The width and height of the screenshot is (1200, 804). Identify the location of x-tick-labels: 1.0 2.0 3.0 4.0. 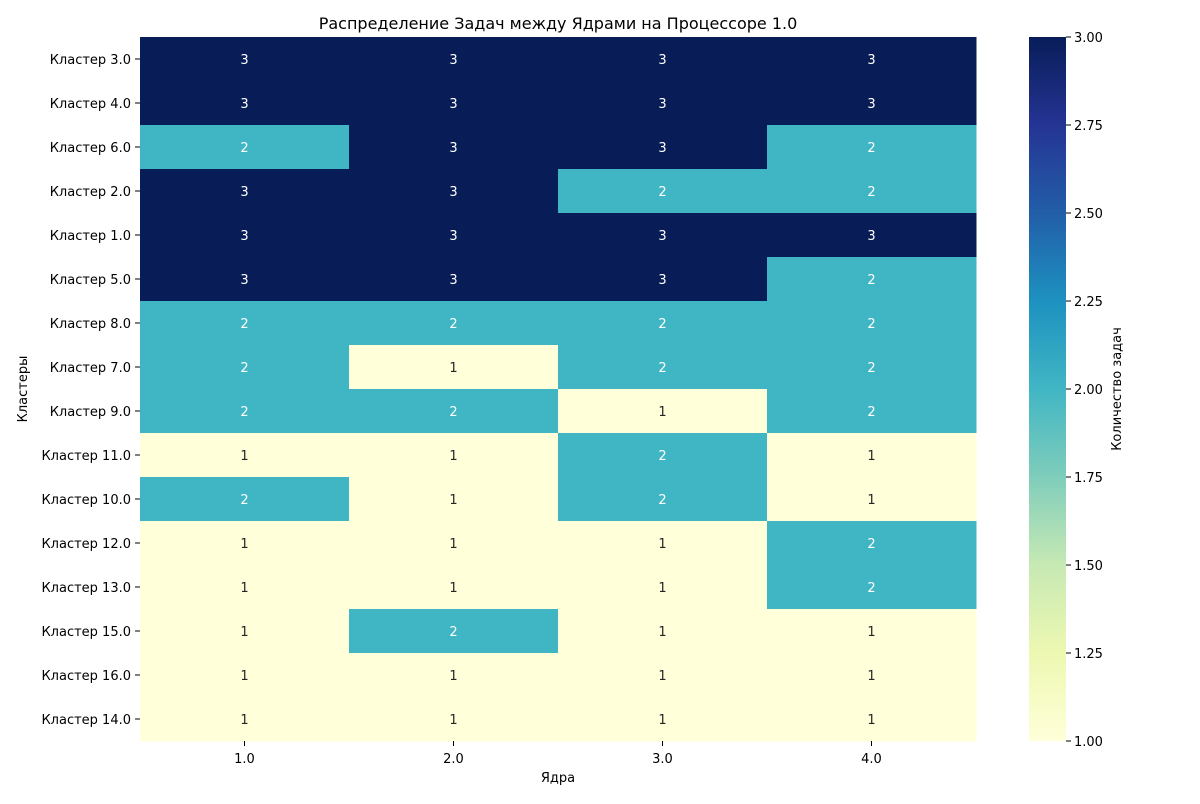
(558, 754).